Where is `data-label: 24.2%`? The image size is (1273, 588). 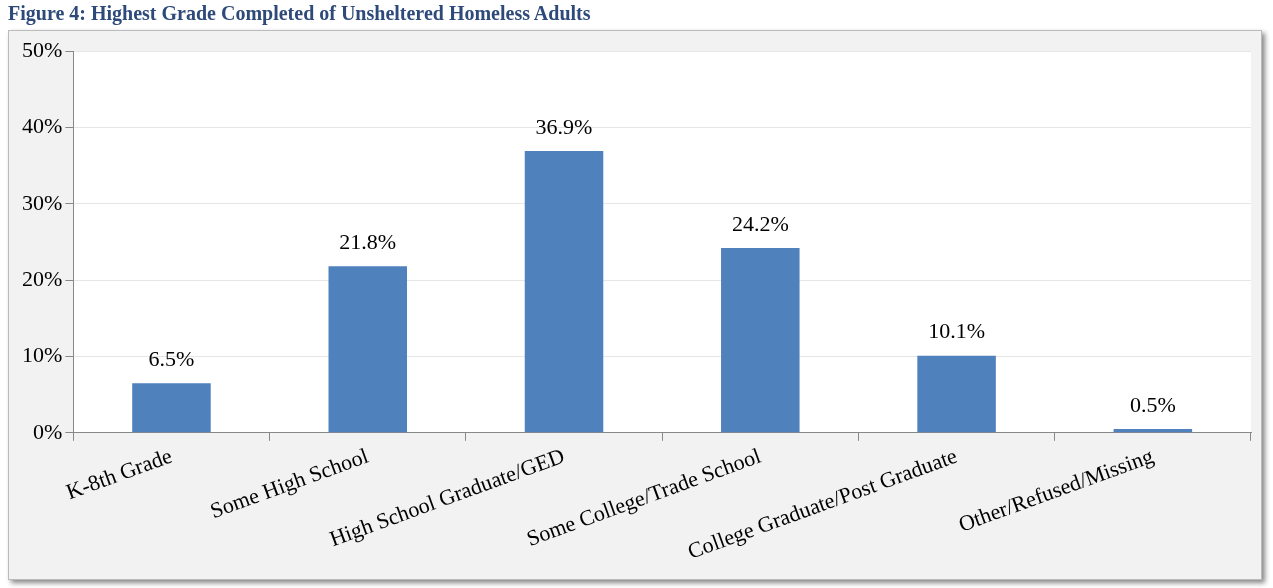
data-label: 24.2% is located at coordinates (760, 223).